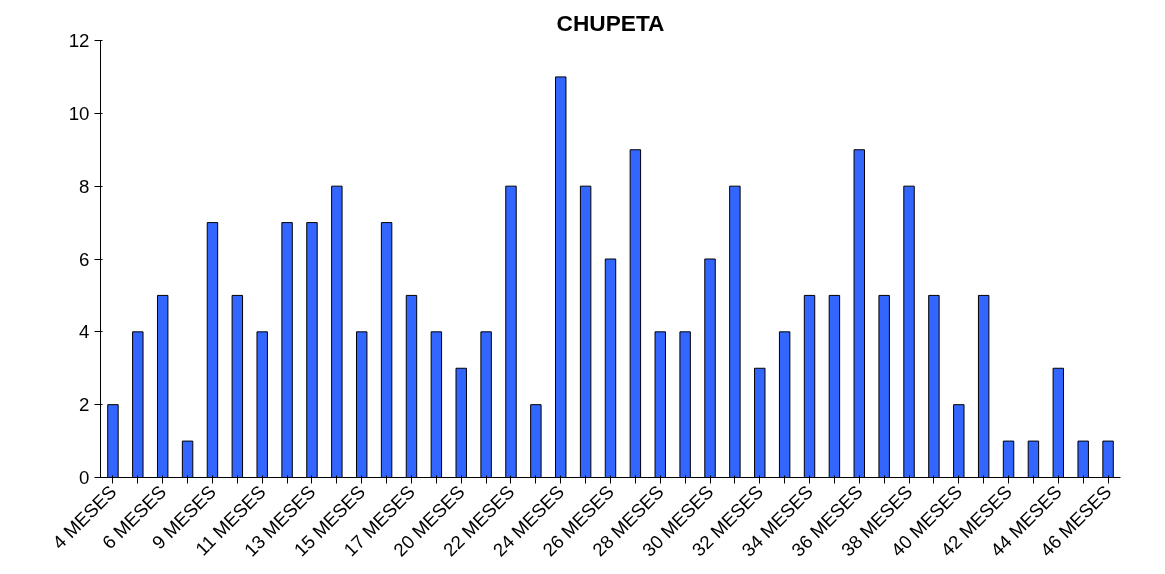 Image resolution: width=1165 pixels, height=574 pixels. Describe the element at coordinates (84, 259) in the screenshot. I see `y-tick-label: 6` at that location.